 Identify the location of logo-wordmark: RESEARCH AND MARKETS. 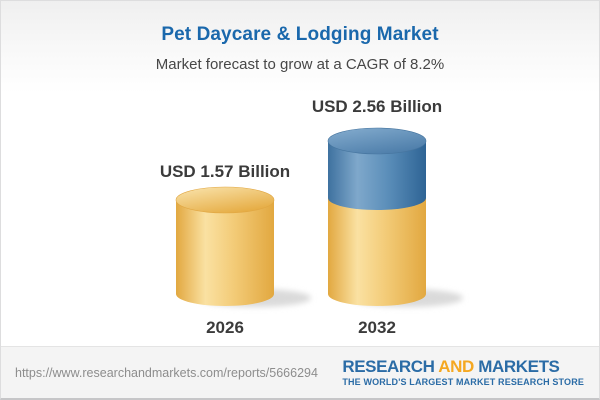
(463, 366).